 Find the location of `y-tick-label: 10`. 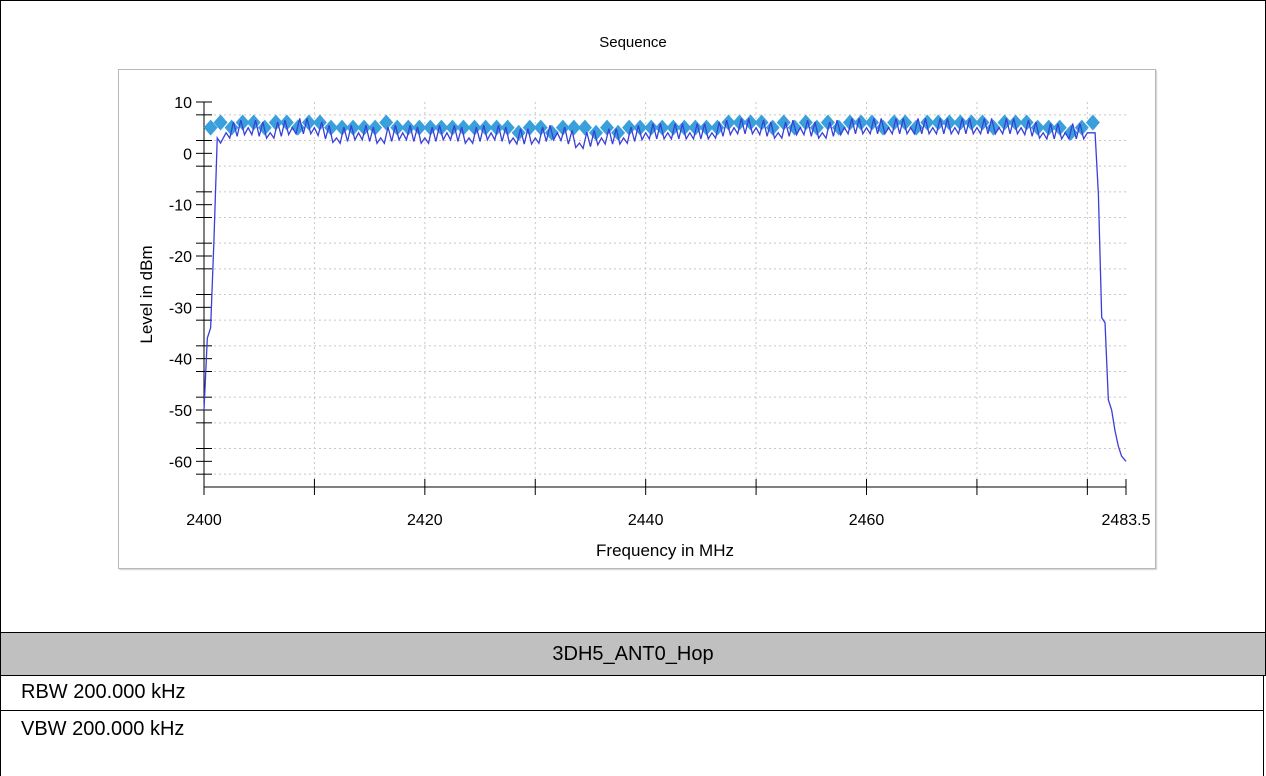

y-tick-label: 10 is located at coordinates (183, 103).